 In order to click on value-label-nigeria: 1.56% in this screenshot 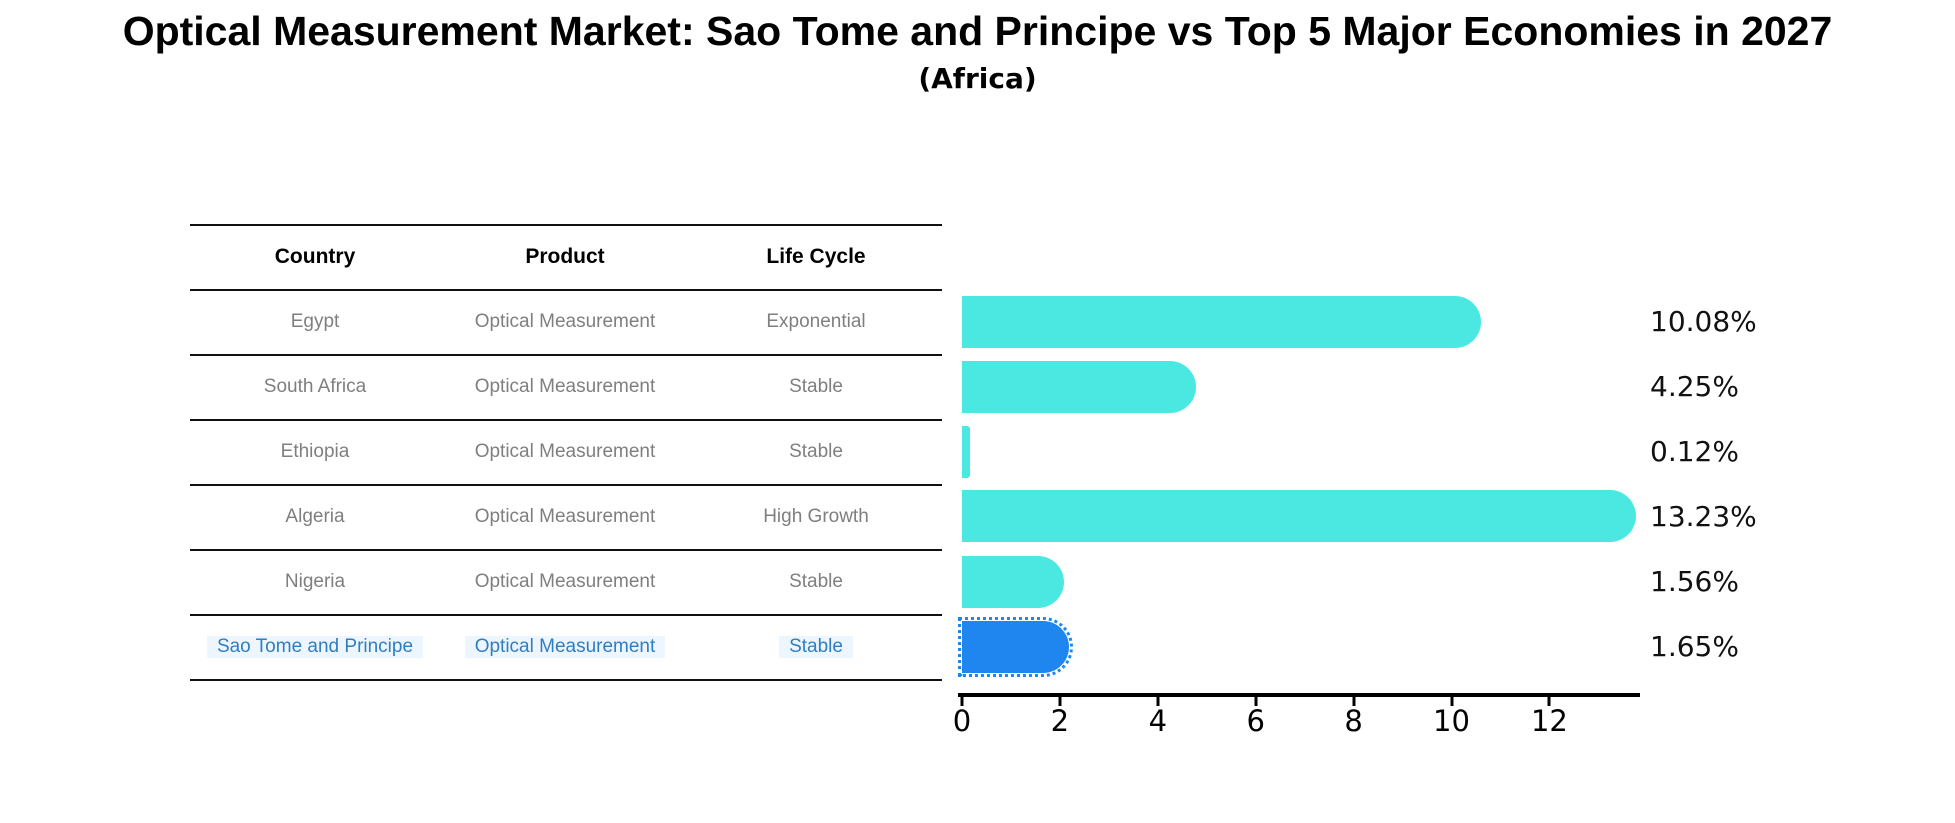, I will do `click(1694, 581)`.